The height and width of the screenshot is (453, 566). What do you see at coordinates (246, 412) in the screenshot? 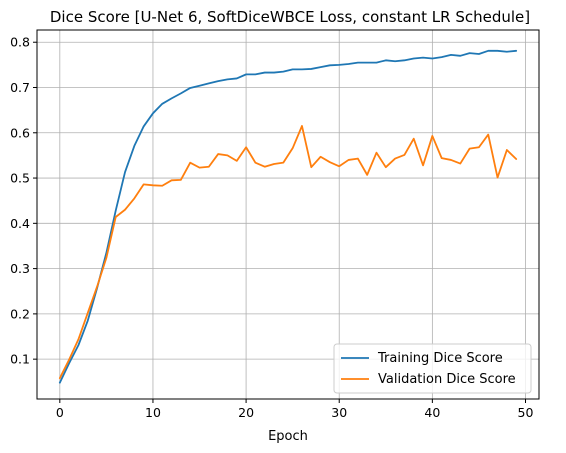
I see `x-tick-label: 20` at bounding box center [246, 412].